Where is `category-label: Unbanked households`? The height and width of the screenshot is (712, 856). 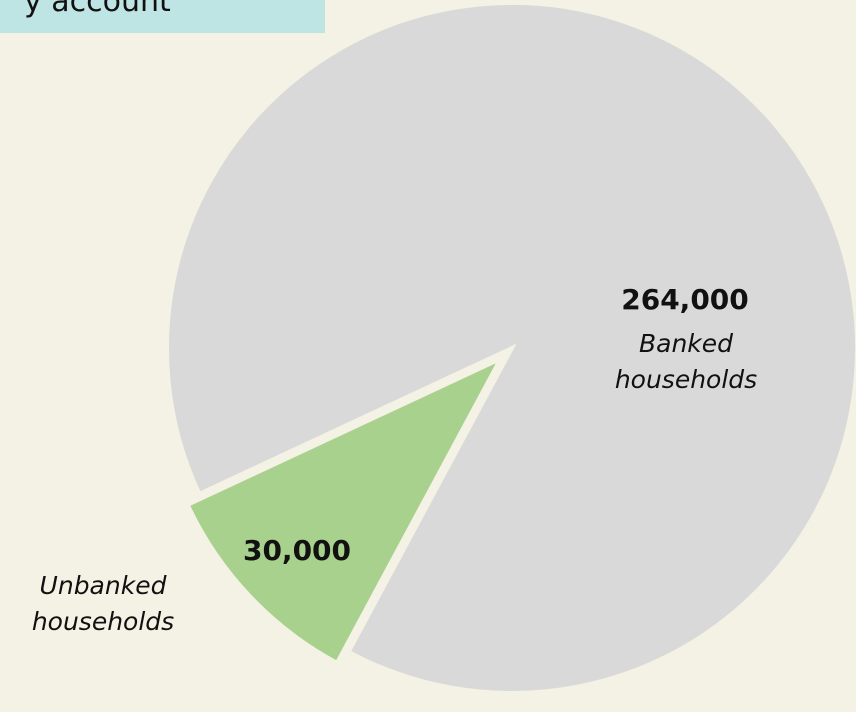 category-label: Unbanked households is located at coordinates (103, 604).